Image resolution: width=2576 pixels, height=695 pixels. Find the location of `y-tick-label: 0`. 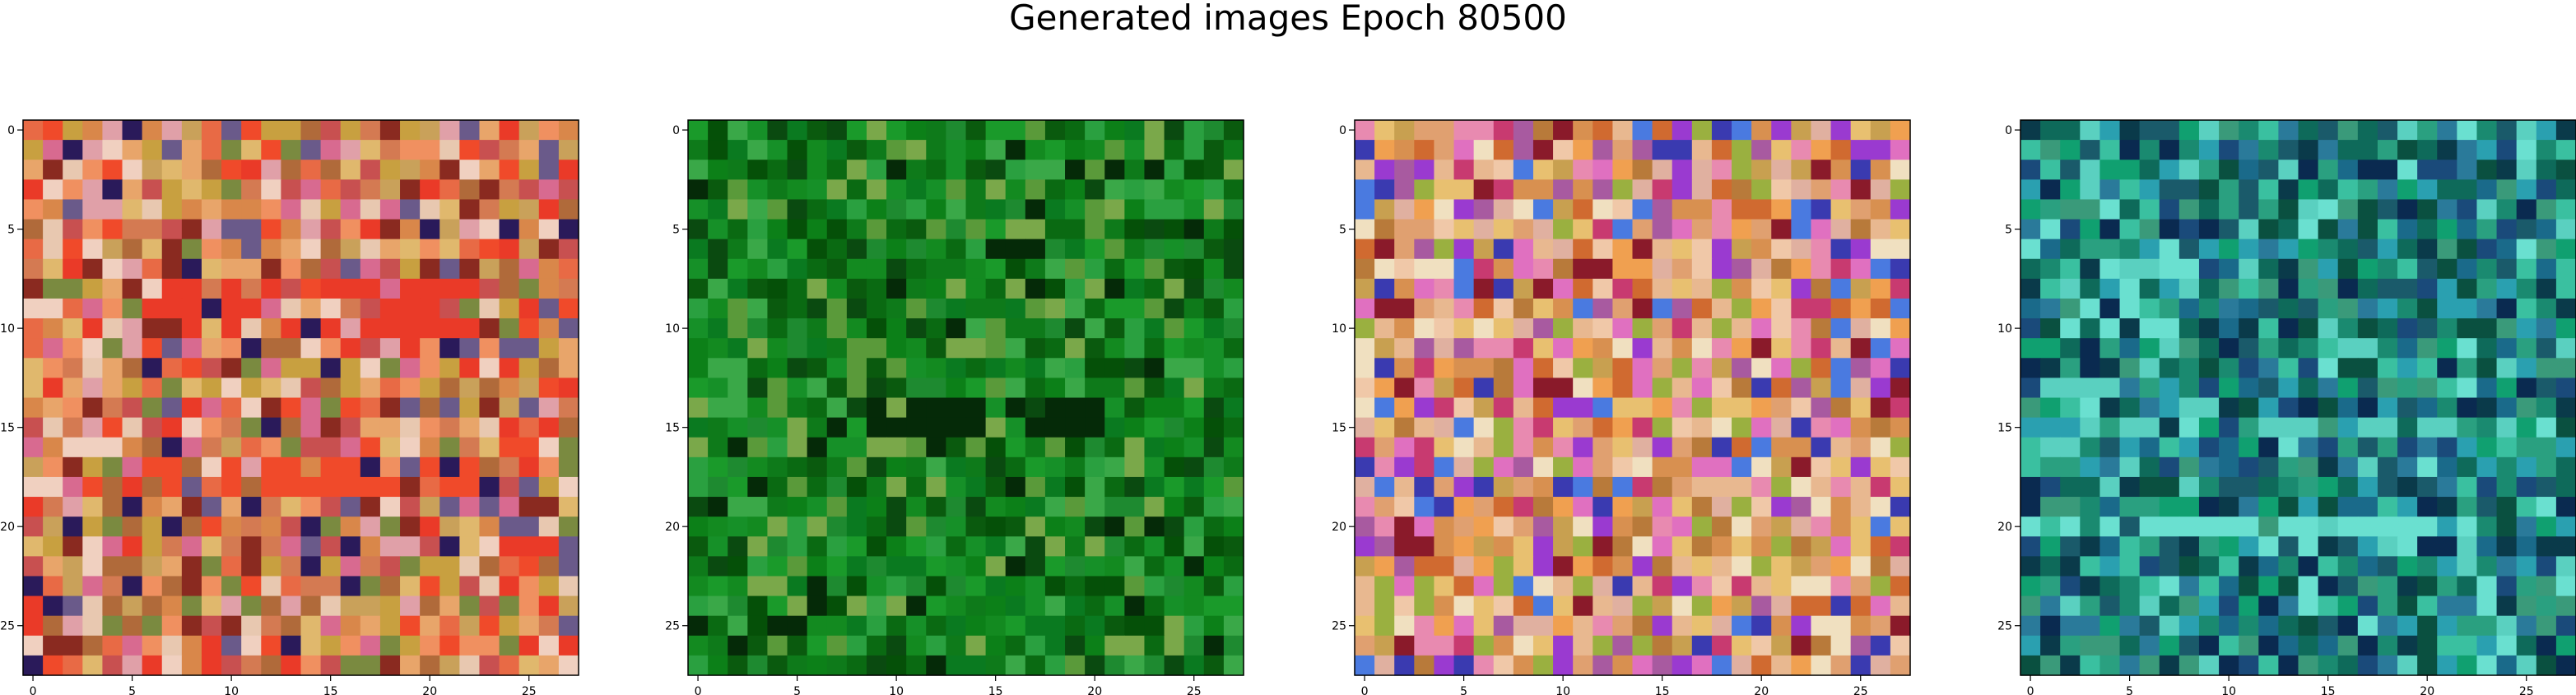

y-tick-label: 0 is located at coordinates (11, 130).